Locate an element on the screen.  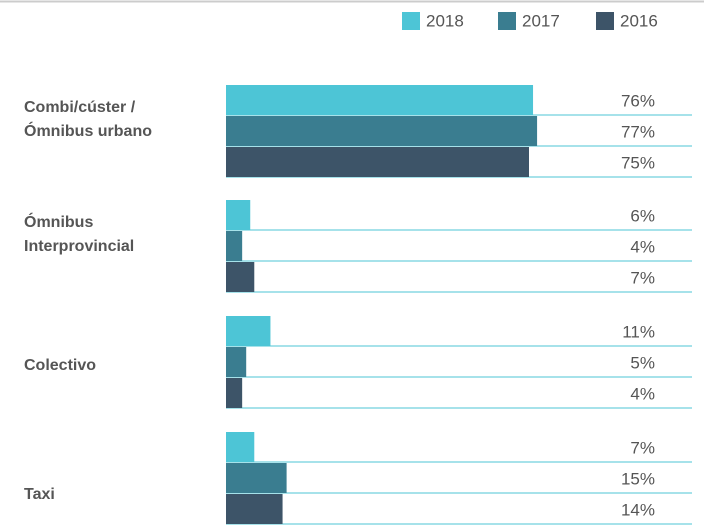
value-label: 76% is located at coordinates (638, 100).